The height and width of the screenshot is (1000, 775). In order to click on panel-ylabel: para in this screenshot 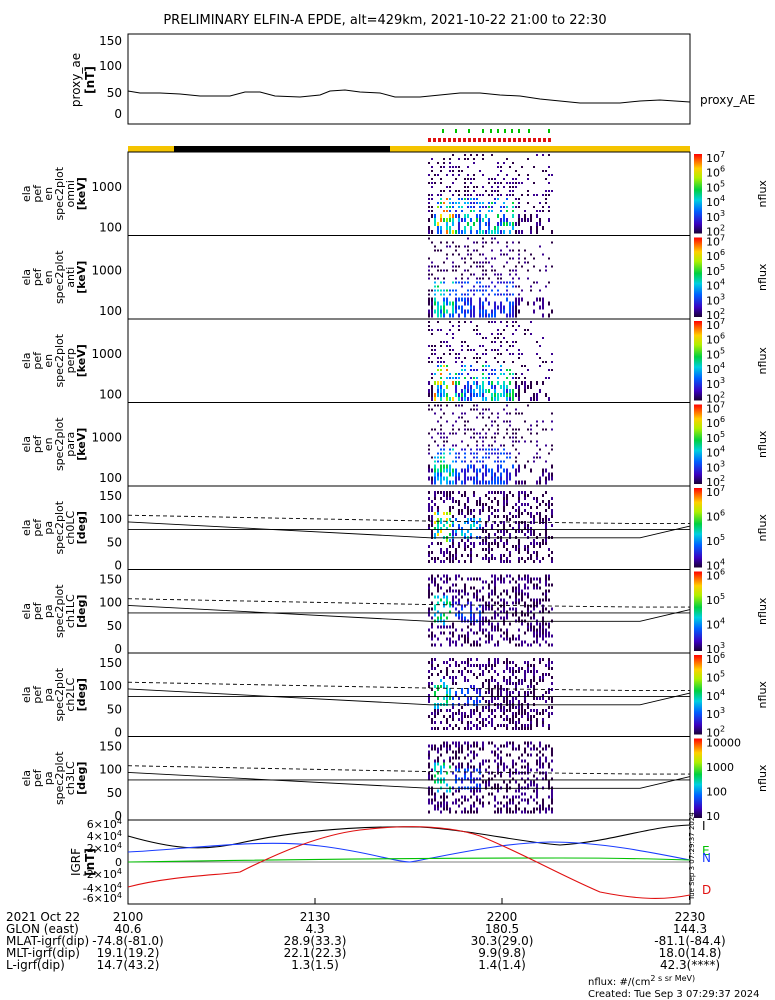, I will do `click(70, 444)`.